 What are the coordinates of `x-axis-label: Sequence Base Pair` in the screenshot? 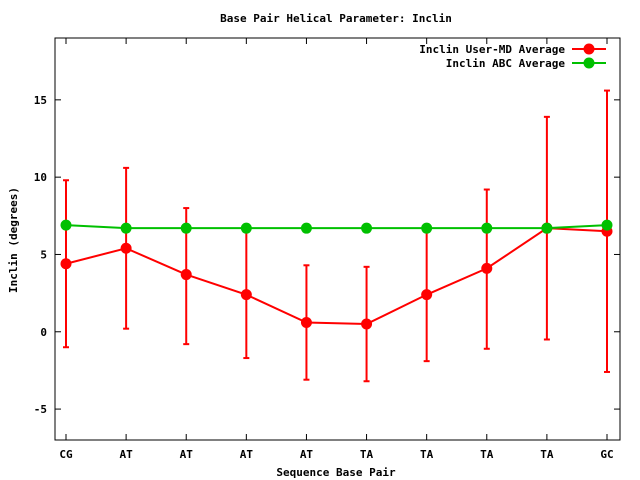 It's located at (336, 472).